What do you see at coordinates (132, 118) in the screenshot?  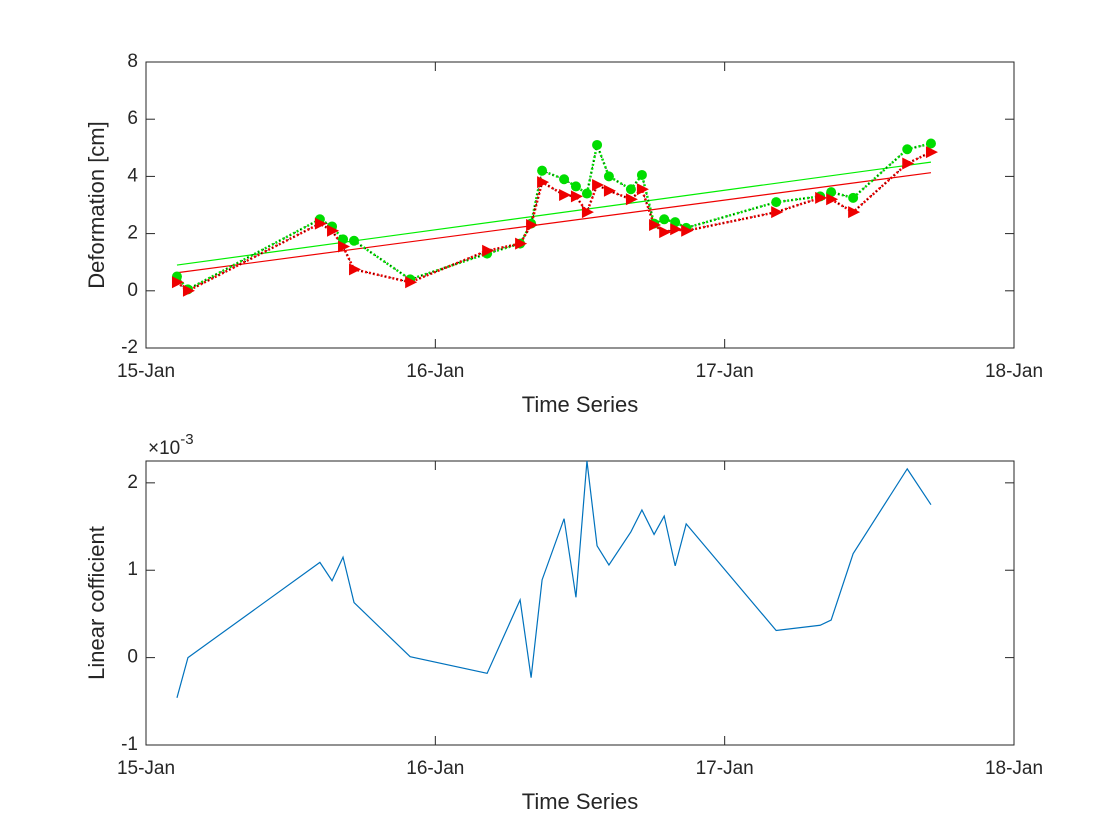 I see `y-tick-label: 6` at bounding box center [132, 118].